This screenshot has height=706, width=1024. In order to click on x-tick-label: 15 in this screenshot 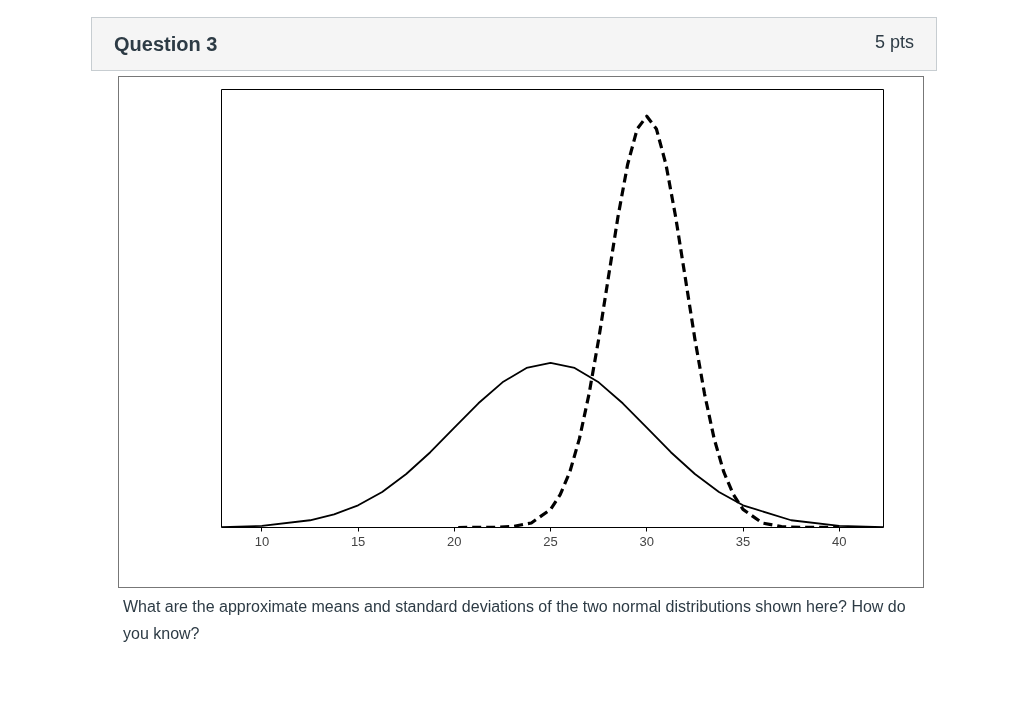, I will do `click(358, 541)`.